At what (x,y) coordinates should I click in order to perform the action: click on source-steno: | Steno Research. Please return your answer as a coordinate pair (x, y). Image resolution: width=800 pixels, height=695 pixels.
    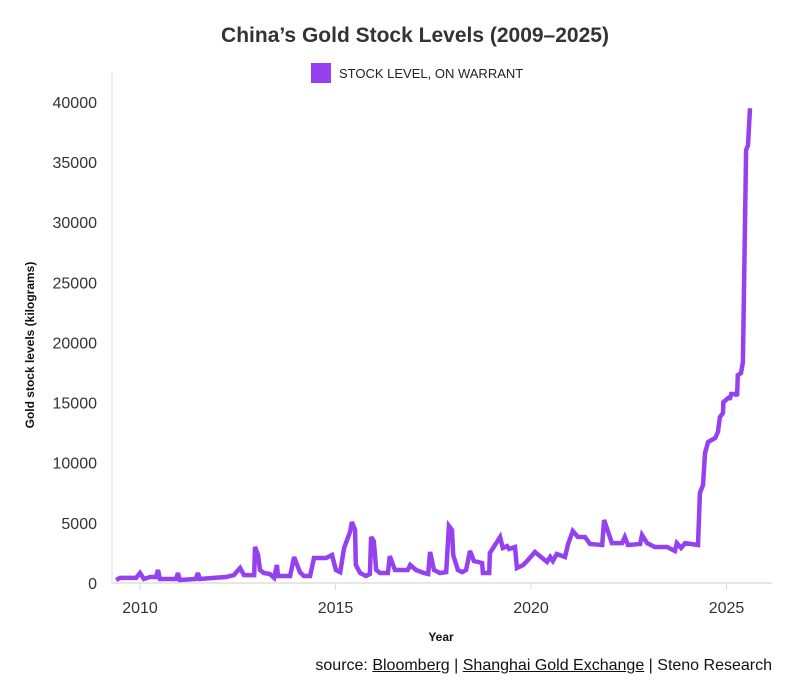
    Looking at the image, I should click on (708, 665).